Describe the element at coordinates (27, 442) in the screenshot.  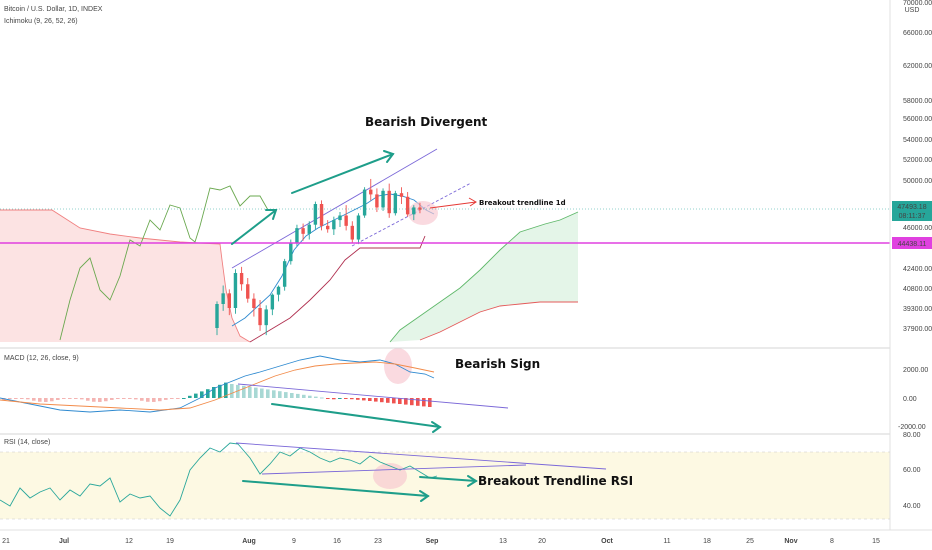
I see `rsi-title: RSI (14, close)` at that location.